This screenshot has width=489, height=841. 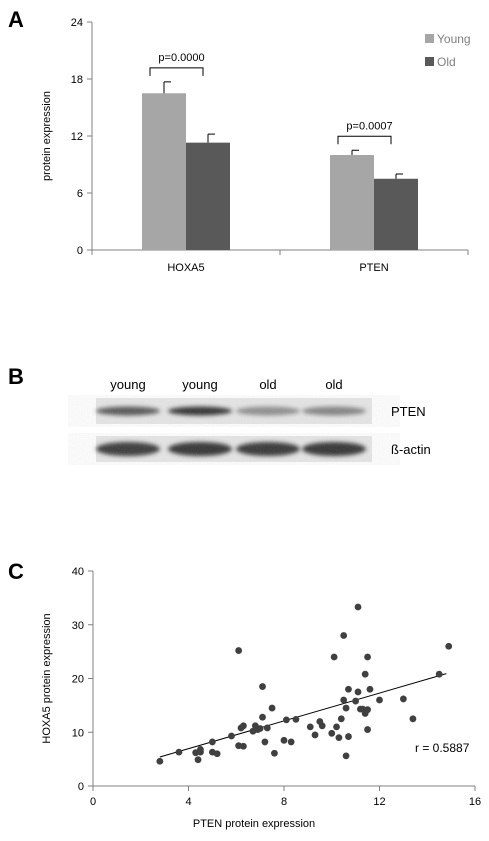 I want to click on trend-line, so click(x=303, y=715).